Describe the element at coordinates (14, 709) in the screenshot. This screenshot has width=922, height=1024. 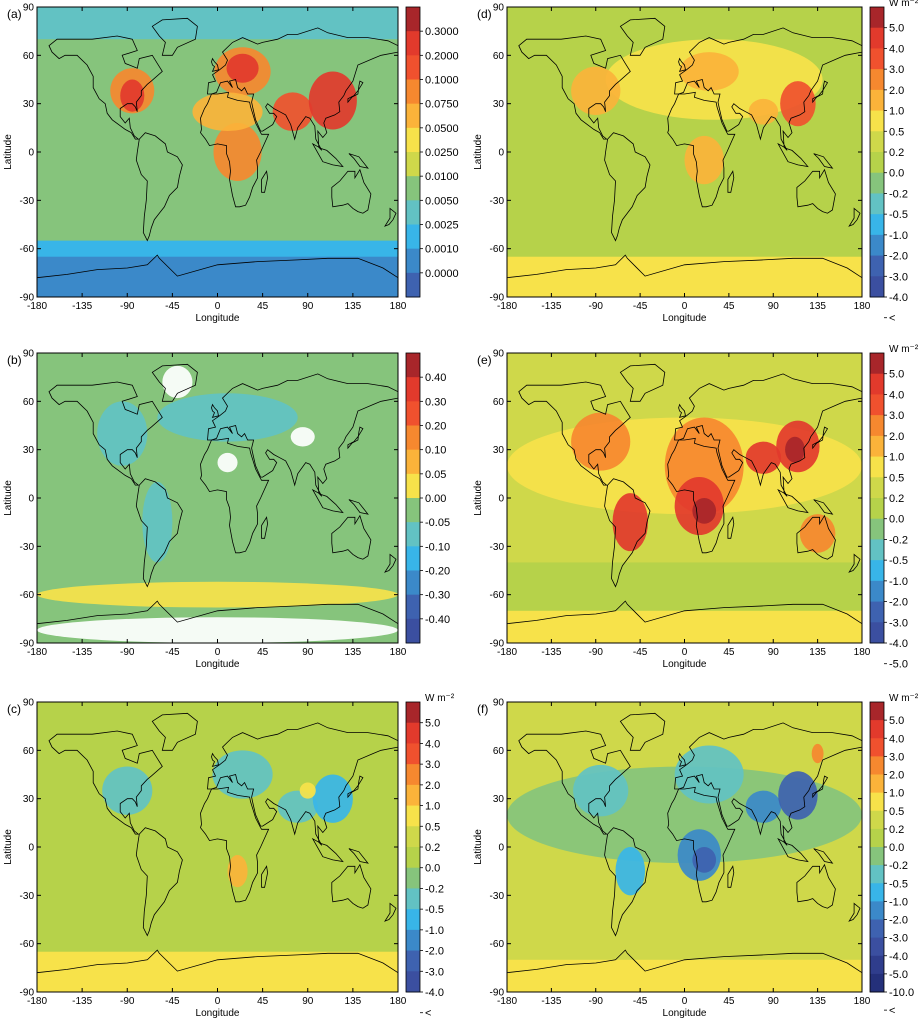
I see `panel-label: (c)` at that location.